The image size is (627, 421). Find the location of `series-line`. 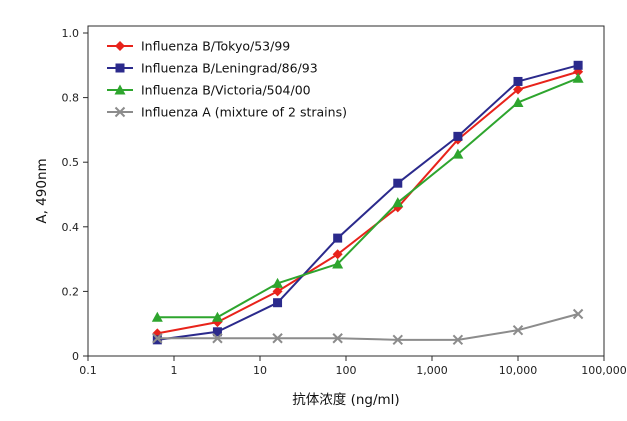

series-line is located at coordinates (368, 327).